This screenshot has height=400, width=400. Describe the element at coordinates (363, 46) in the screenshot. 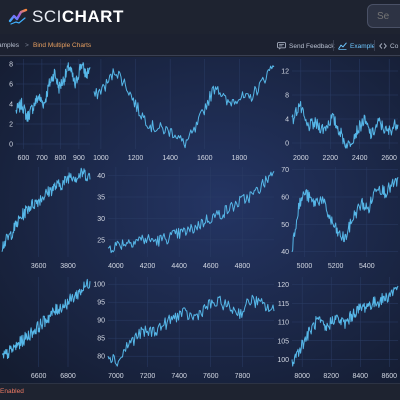

I see `example-tab-label: Example` at that location.